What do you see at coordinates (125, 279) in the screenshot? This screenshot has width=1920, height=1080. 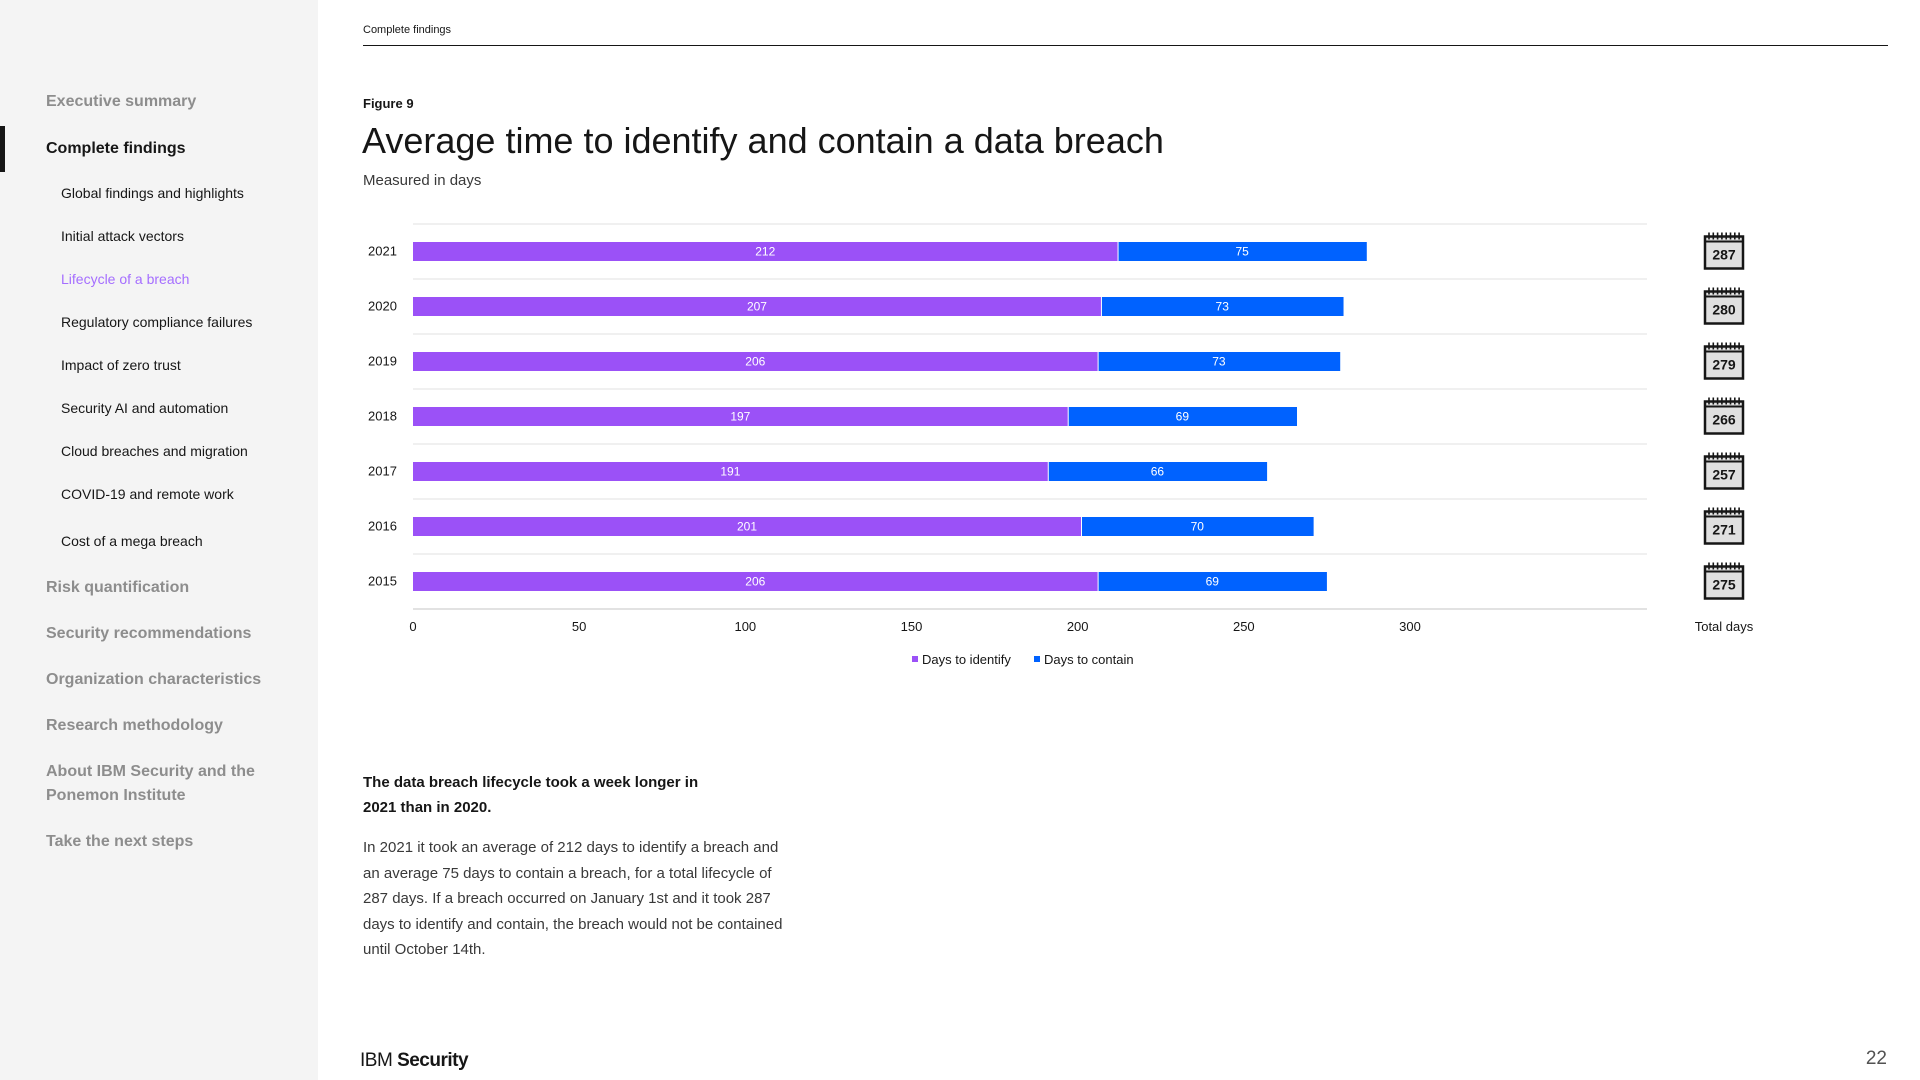 I see `nav-sub-lifecycle-of-a-breach: Lifecycle of a breach` at bounding box center [125, 279].